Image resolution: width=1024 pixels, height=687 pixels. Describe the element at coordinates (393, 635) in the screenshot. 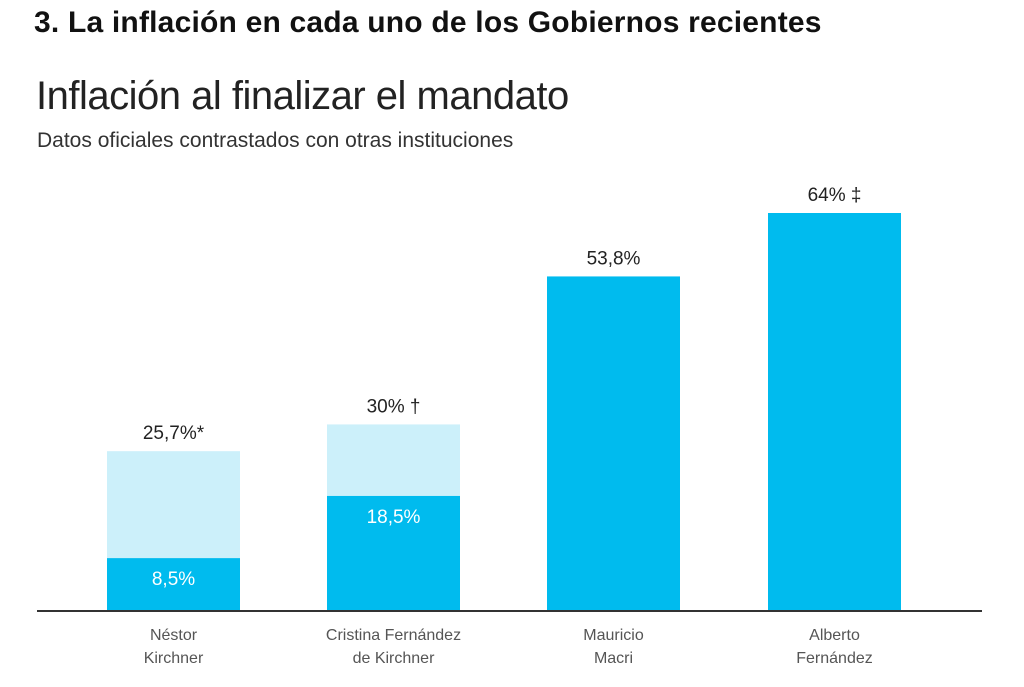

I see `category-label-2-line-1: Cristina Fernández` at that location.